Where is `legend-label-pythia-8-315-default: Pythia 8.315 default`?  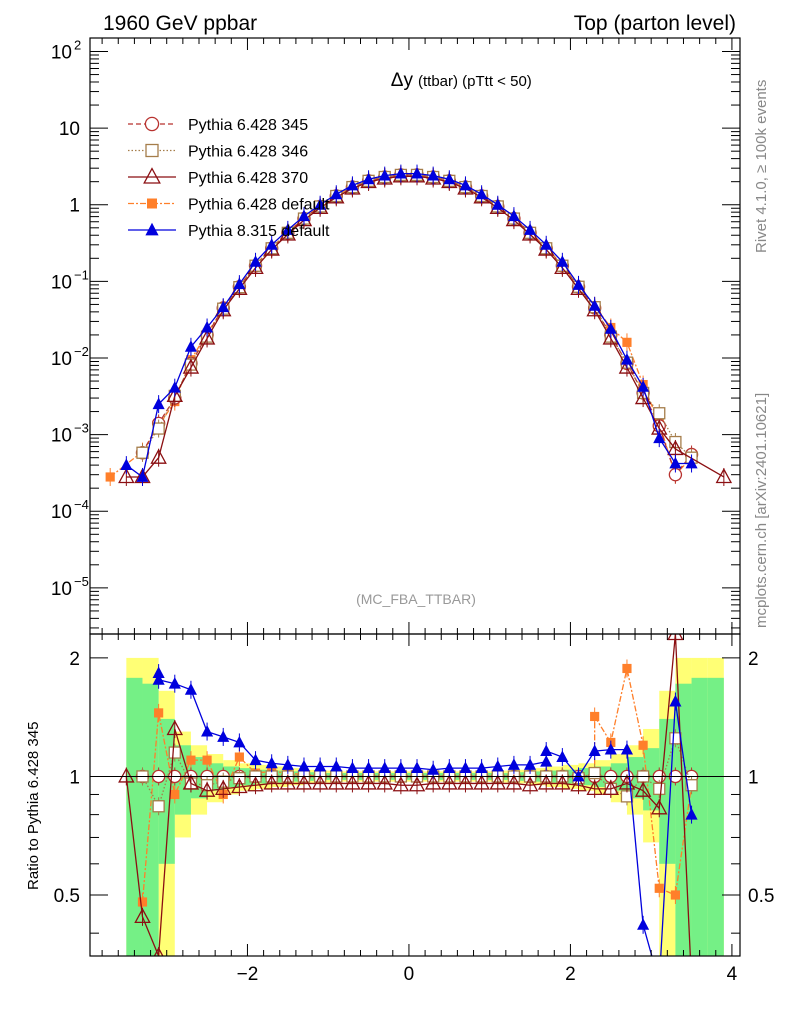
legend-label-pythia-8-315-default: Pythia 8.315 default is located at coordinates (259, 231).